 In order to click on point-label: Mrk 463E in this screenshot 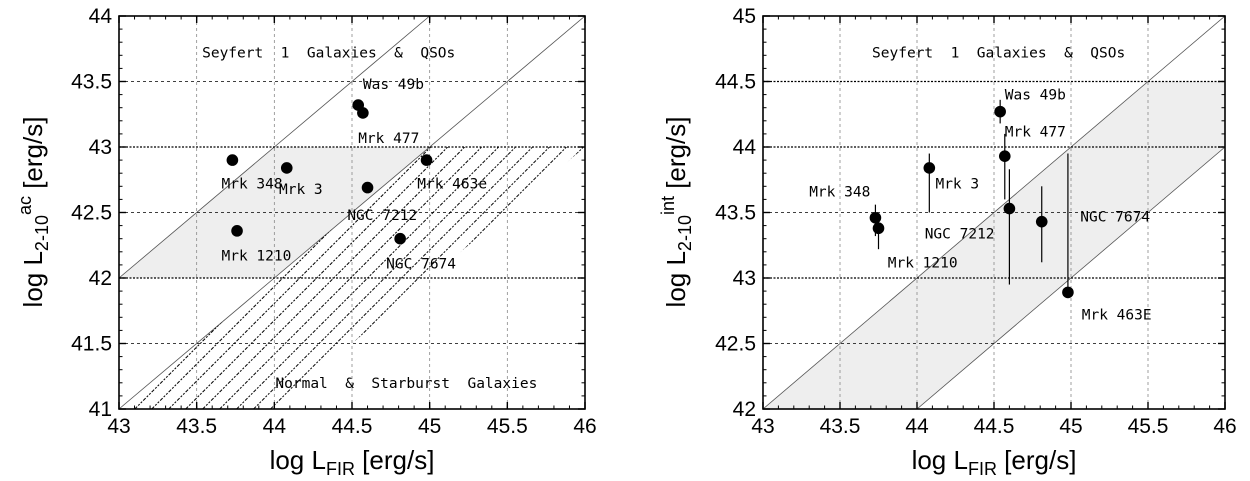, I will do `click(1117, 316)`.